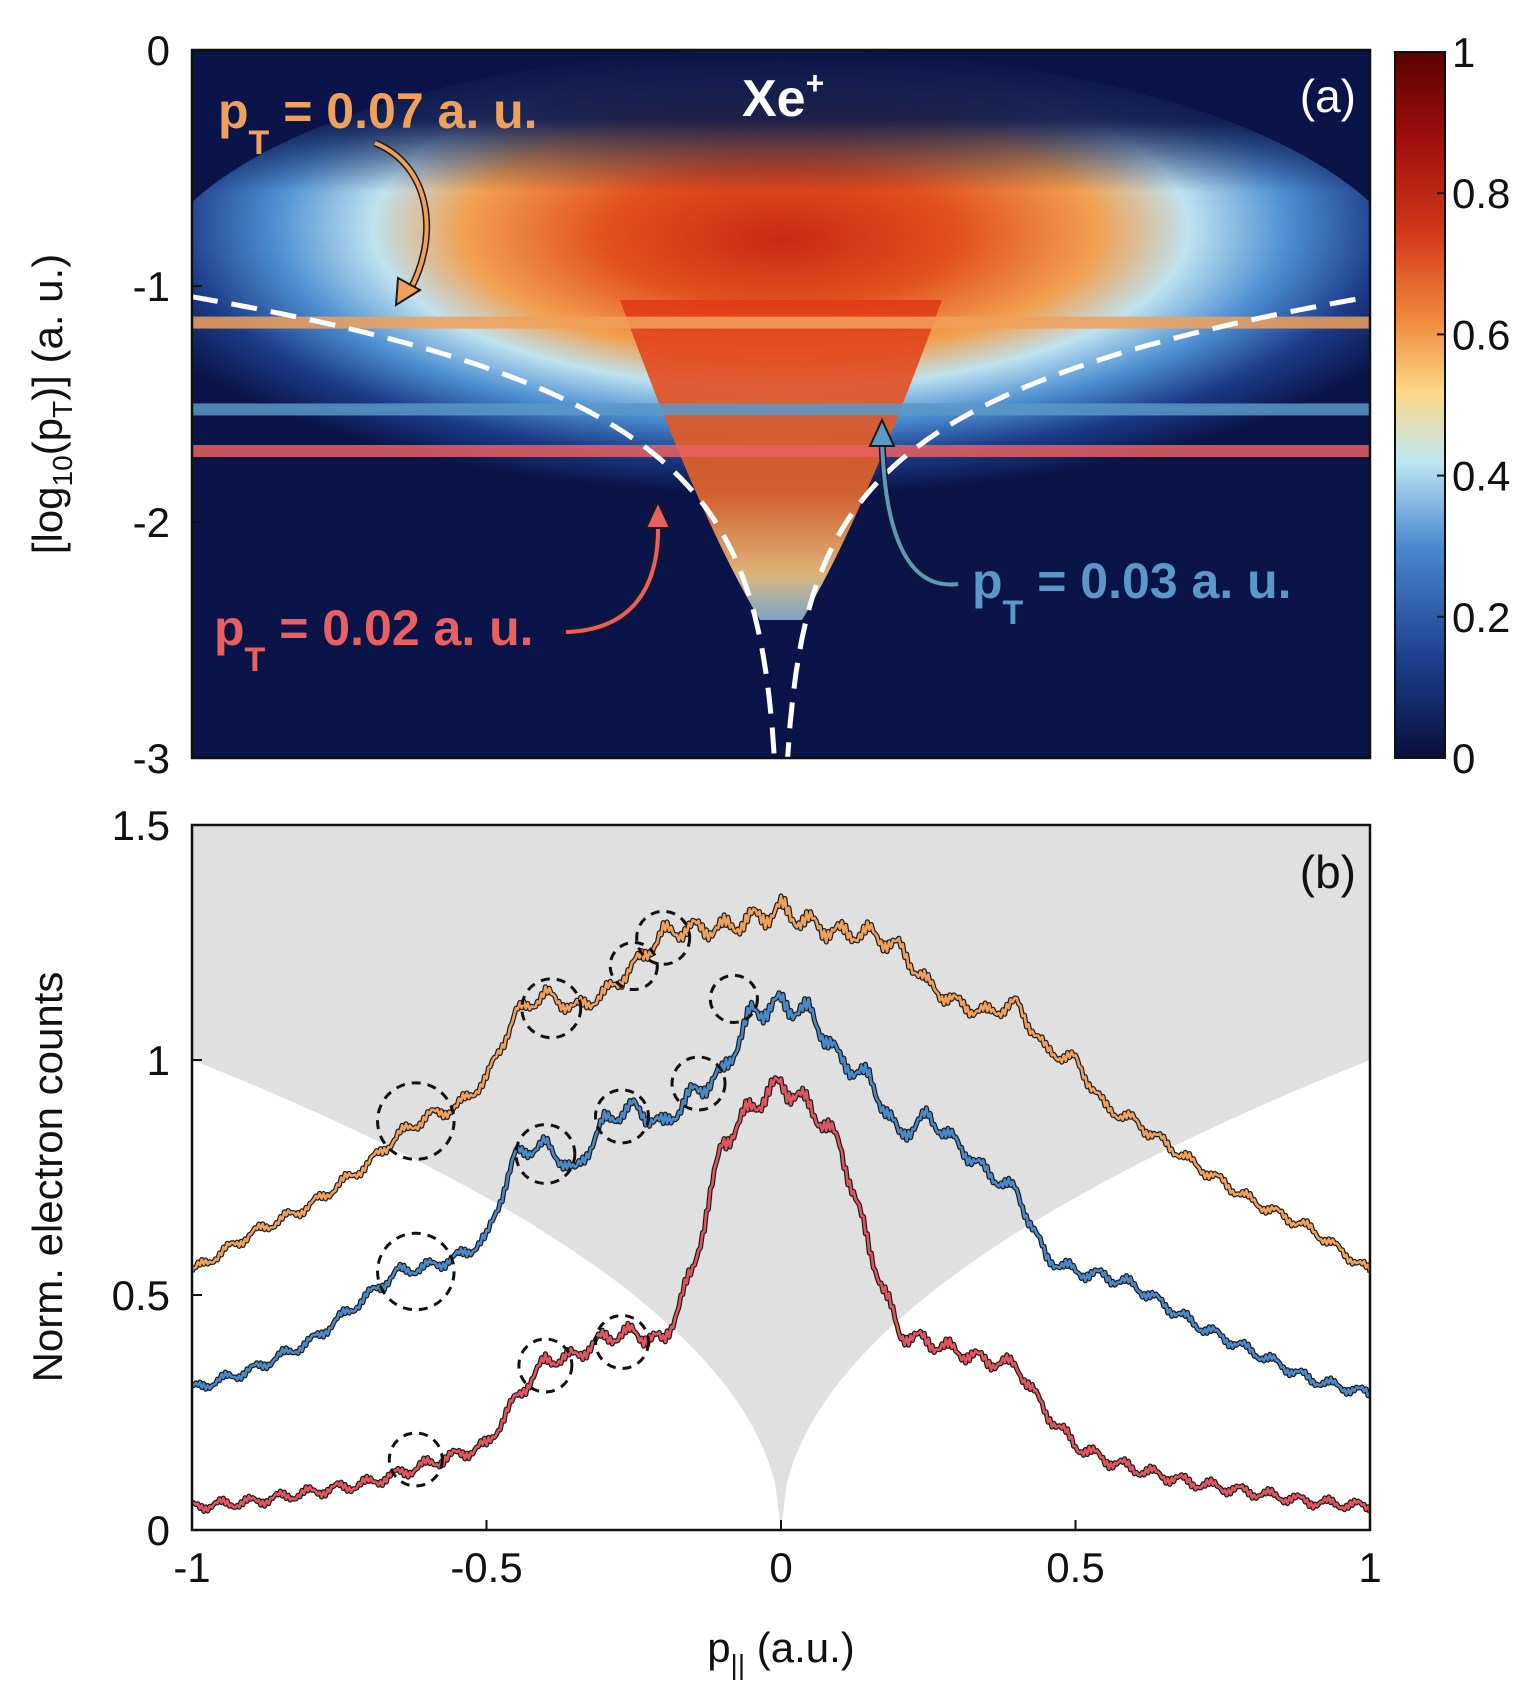 The height and width of the screenshot is (1699, 1524). Describe the element at coordinates (141, 1295) in the screenshot. I see `y-tick-label-b: 0.5` at that location.